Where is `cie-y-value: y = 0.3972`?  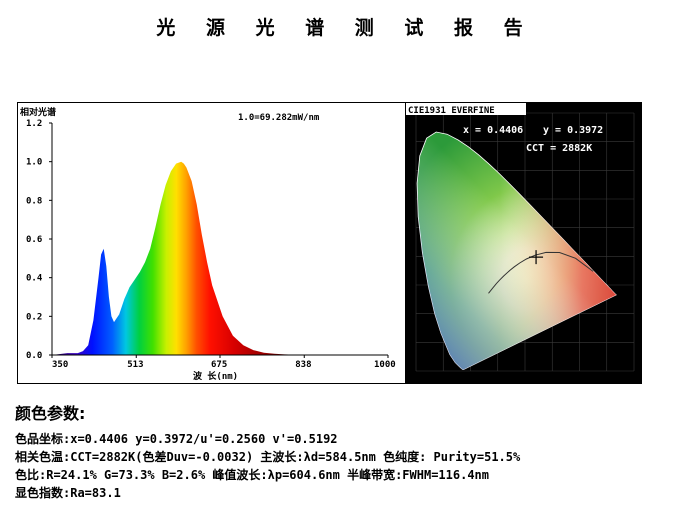
cie-y-value: y = 0.3972 is located at coordinates (573, 130).